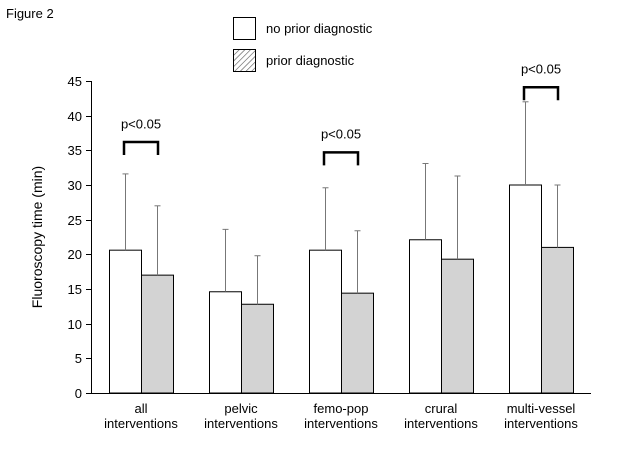 The width and height of the screenshot is (628, 472). I want to click on x-tick-label-4: multi-vessel interventions, so click(541, 416).